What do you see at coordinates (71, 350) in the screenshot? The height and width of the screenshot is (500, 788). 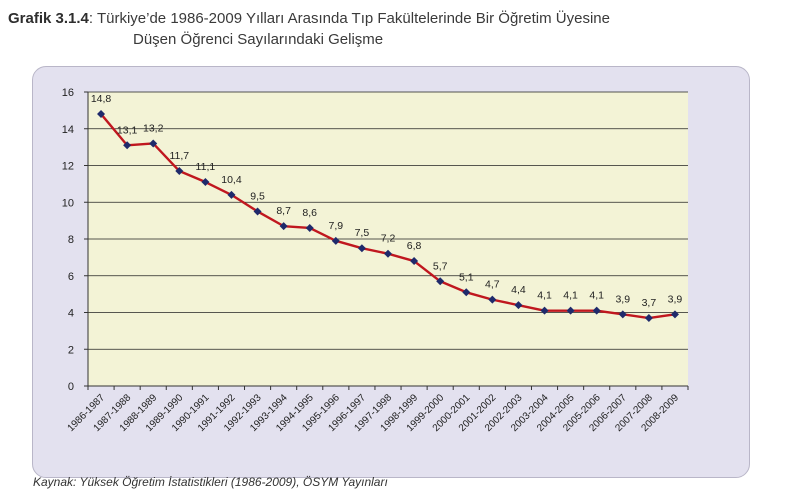 I see `y-tick-label: 2` at bounding box center [71, 350].